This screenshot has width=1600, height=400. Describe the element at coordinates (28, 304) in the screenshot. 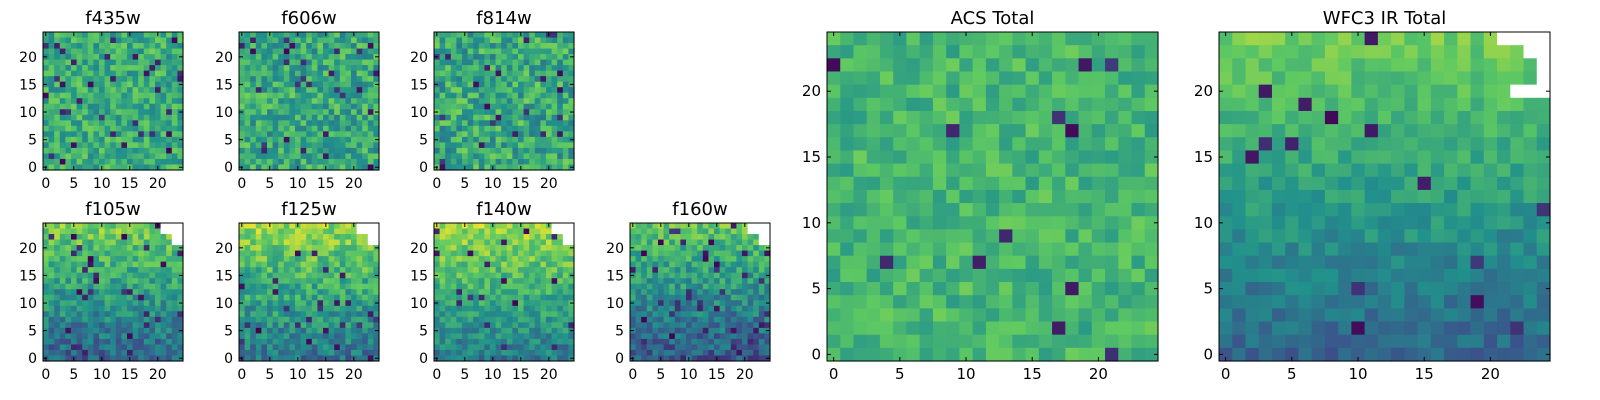

I see `y-tick-label: 10` at that location.